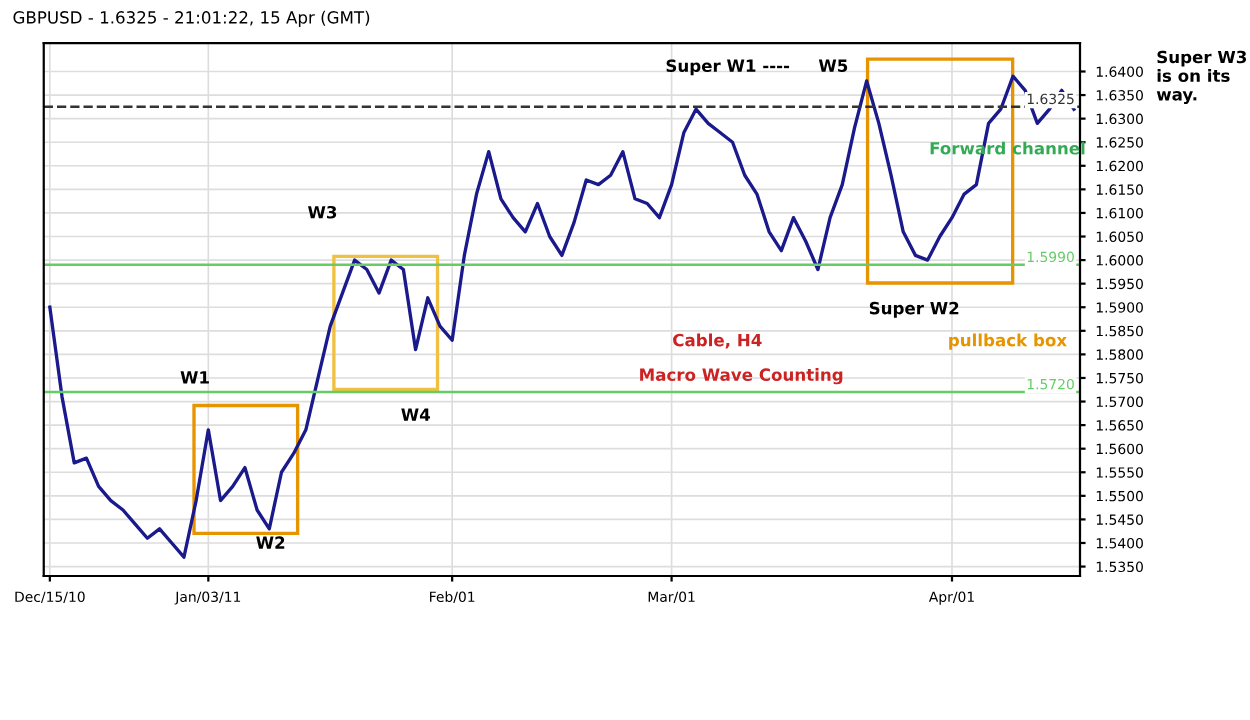 This screenshot has height=720, width=1250. Describe the element at coordinates (1201, 77) in the screenshot. I see `text: Super W3 is on its way.` at that location.